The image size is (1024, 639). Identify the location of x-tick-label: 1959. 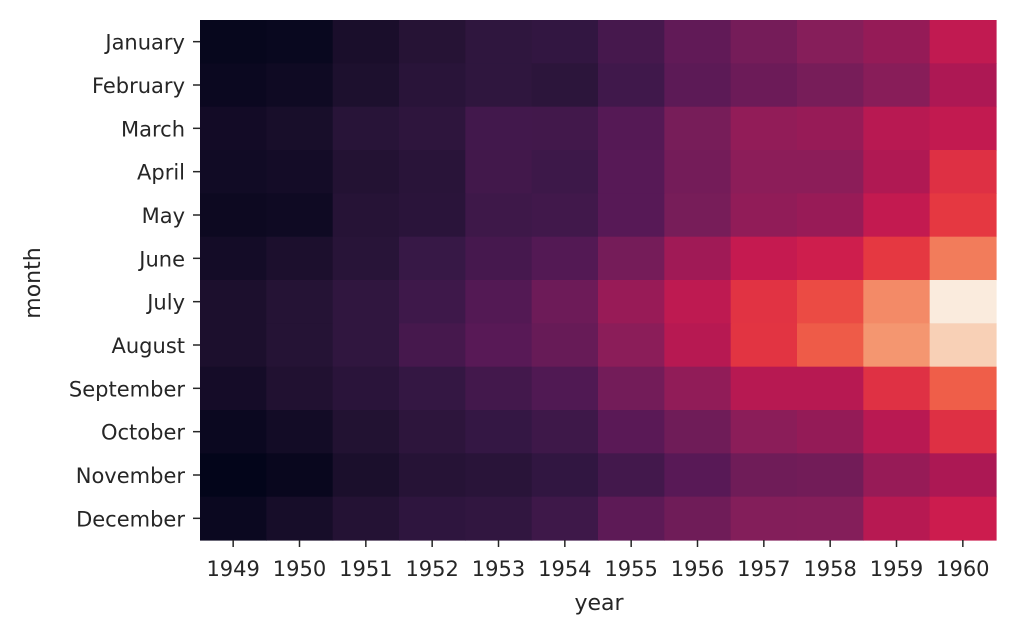
(896, 569).